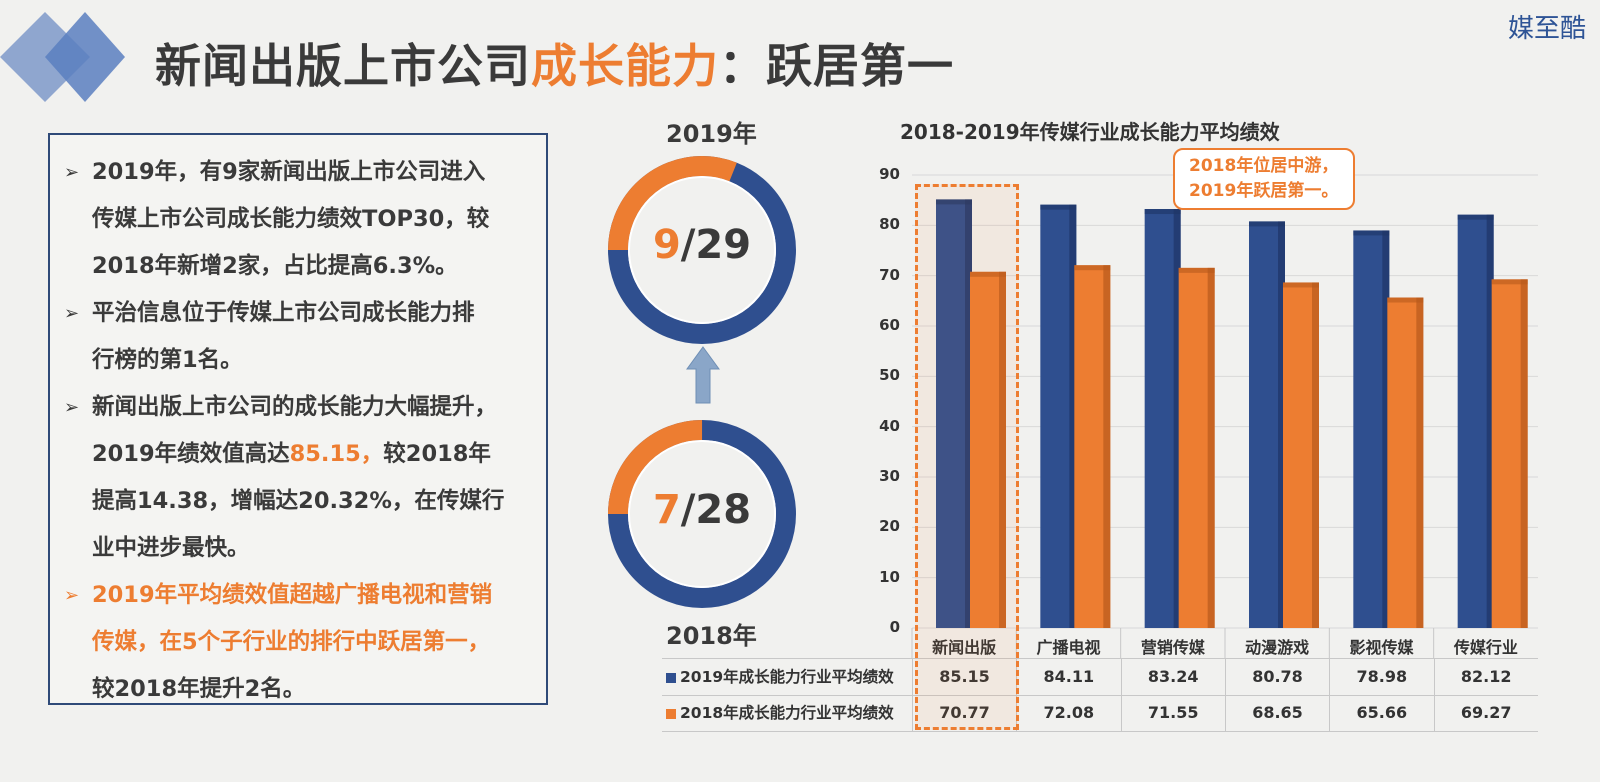 The image size is (1600, 782). Describe the element at coordinates (702, 510) in the screenshot. I see `donut-2018-ratio: 7/28` at that location.